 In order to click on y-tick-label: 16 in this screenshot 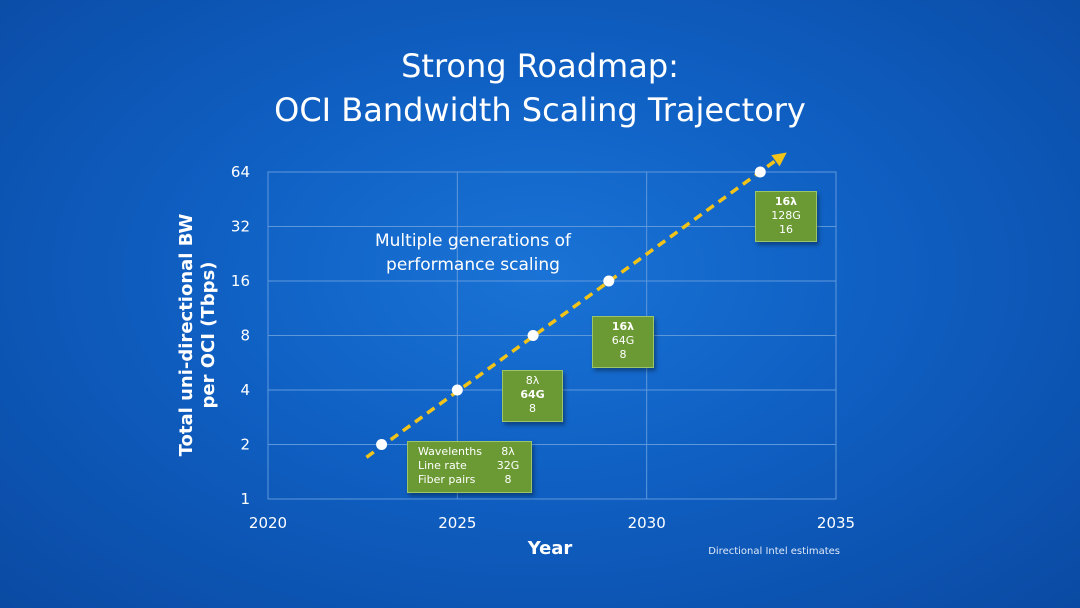, I will do `click(240, 281)`.